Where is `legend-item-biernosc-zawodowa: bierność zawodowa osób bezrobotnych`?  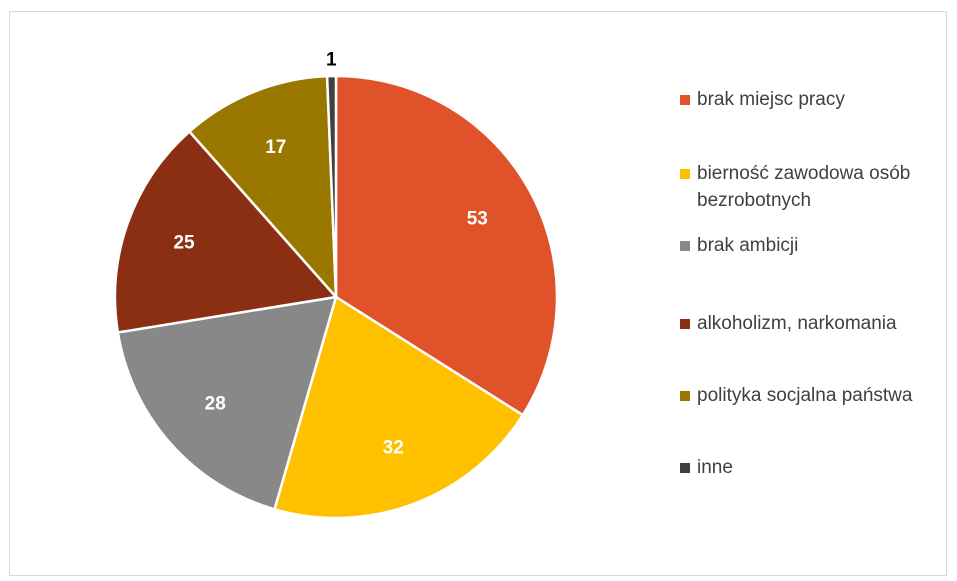
legend-item-biernosc-zawodowa: bierność zawodowa osób bezrobotnych is located at coordinates (813, 187).